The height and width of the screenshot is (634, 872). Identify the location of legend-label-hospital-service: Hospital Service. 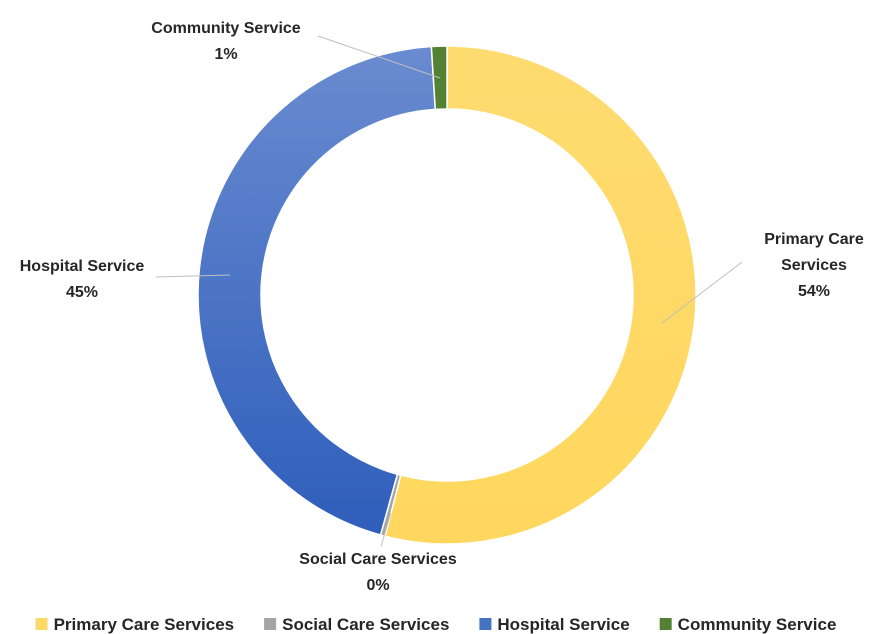
(563, 624).